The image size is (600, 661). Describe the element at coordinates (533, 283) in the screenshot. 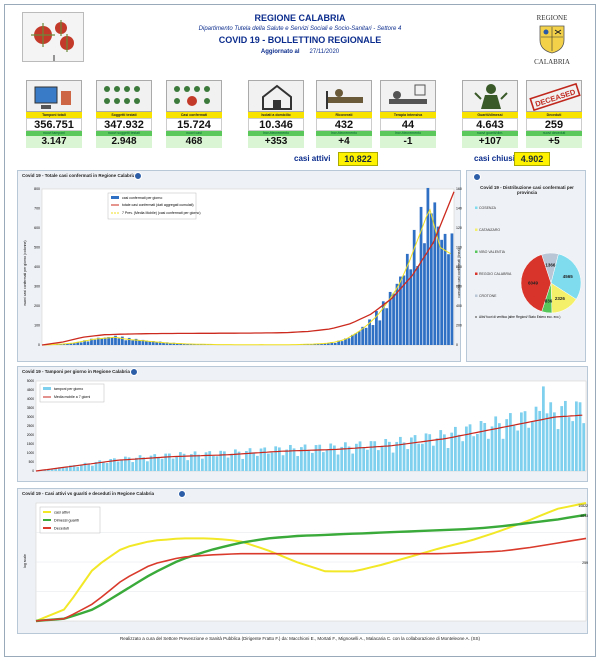

I see `pie-slice-label: 6049` at that location.